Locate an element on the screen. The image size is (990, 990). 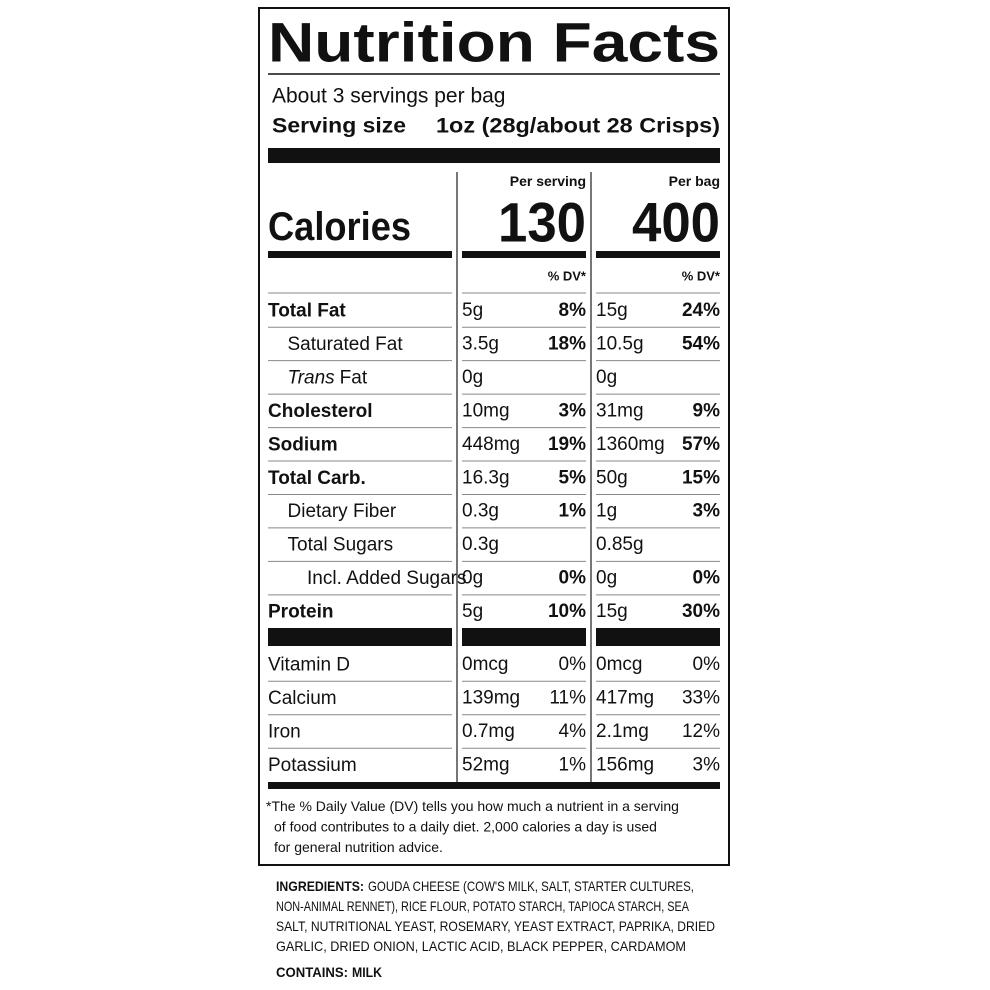
label-text: Calcium is located at coordinates (302, 698).